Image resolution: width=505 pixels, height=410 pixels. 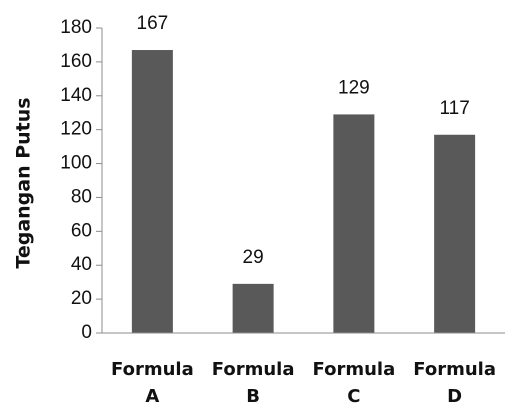 What do you see at coordinates (81, 196) in the screenshot?
I see `y-tick-label: 80` at bounding box center [81, 196].